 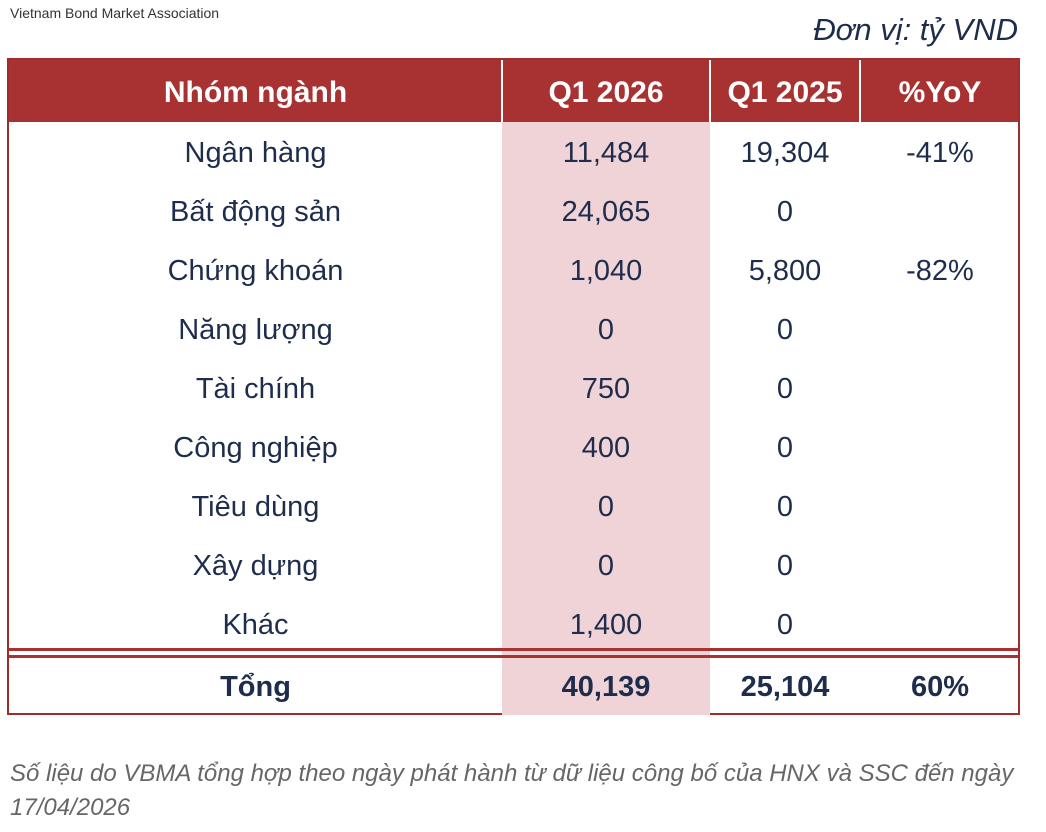 I want to click on table-row: Khác 1,400 0, so click(x=513, y=623).